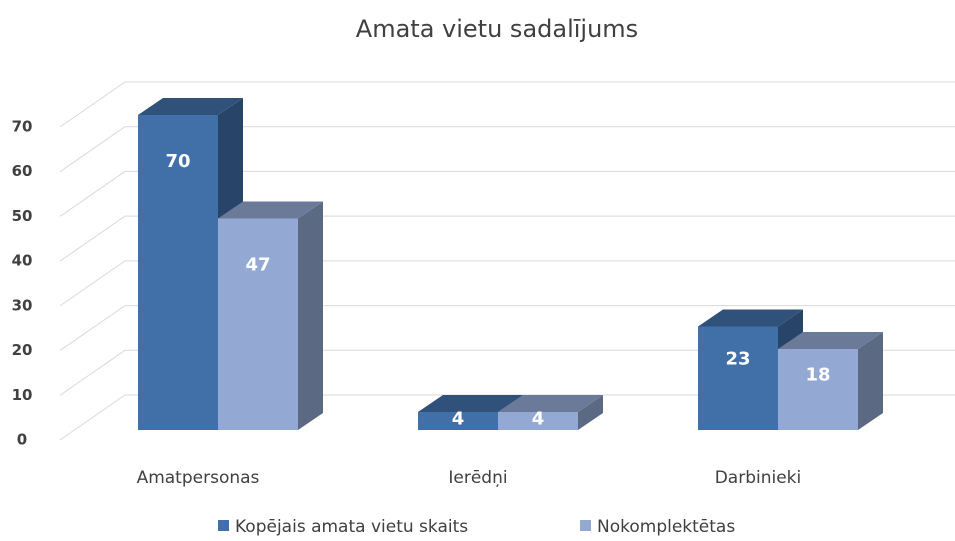 The image size is (955, 541). Describe the element at coordinates (477, 478) in the screenshot. I see `x-tick-label: Ierēdņi` at that location.